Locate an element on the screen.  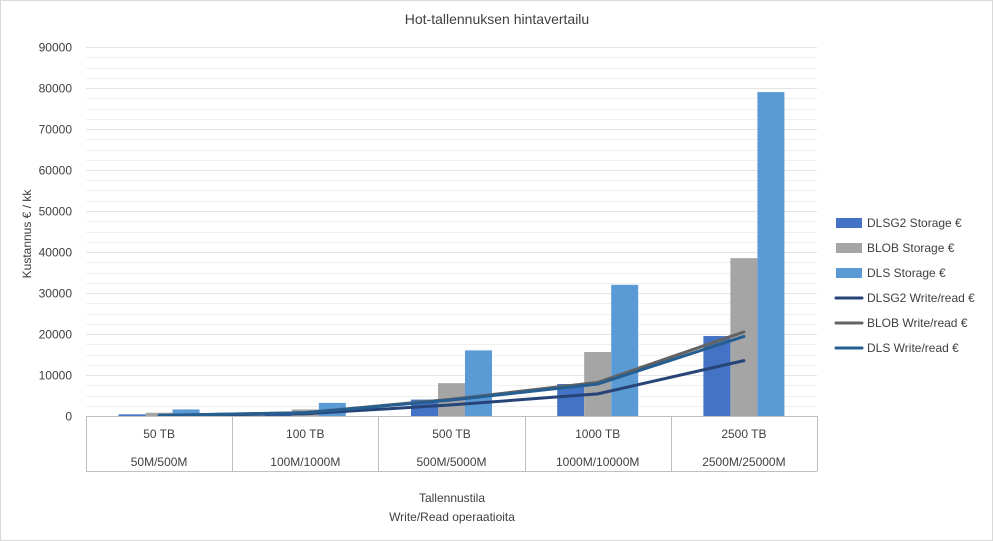
y-tick-label: 50000 is located at coordinates (56, 212).